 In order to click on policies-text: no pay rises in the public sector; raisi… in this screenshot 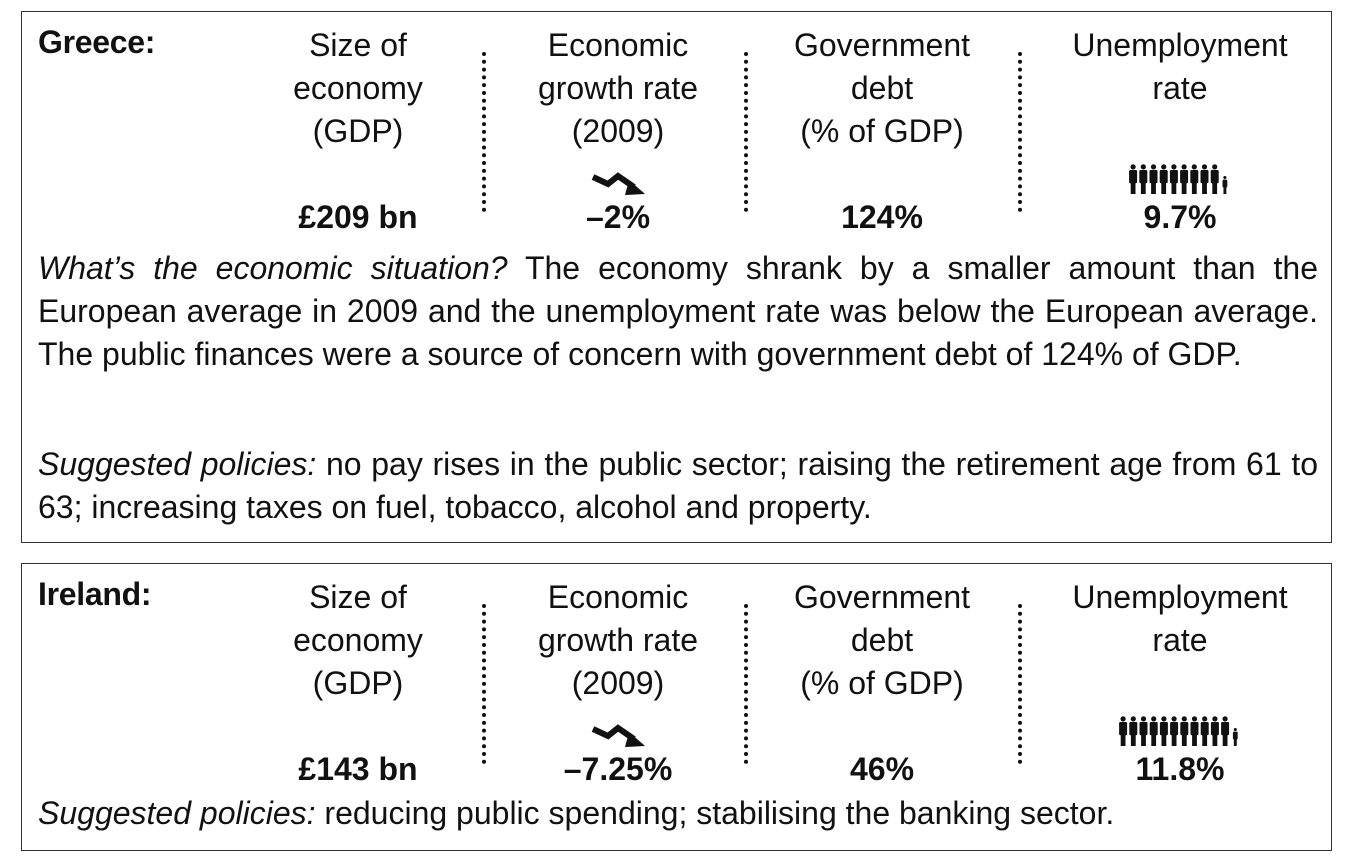, I will do `click(678, 485)`.